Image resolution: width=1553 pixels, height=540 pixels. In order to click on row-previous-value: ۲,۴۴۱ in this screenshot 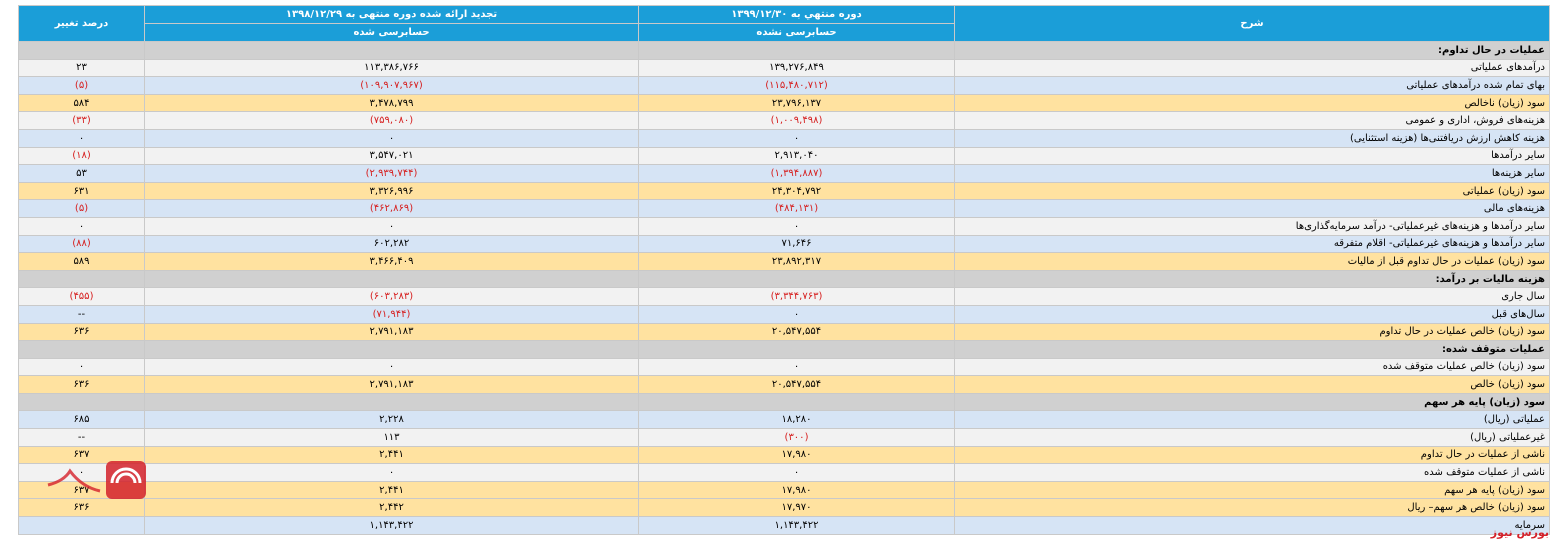, I will do `click(391, 490)`.